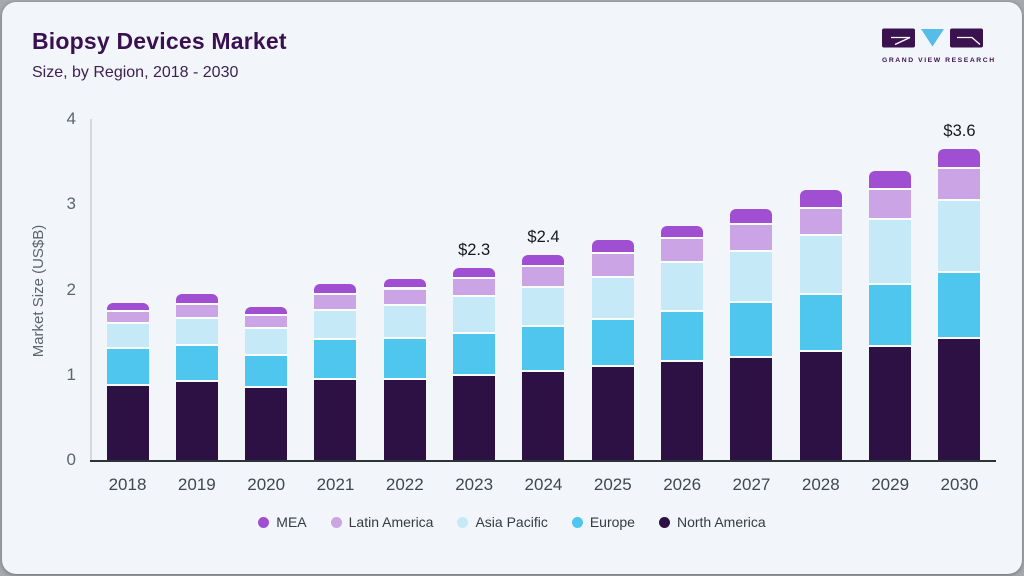  Describe the element at coordinates (612, 522) in the screenshot. I see `legend-label: Europe` at that location.